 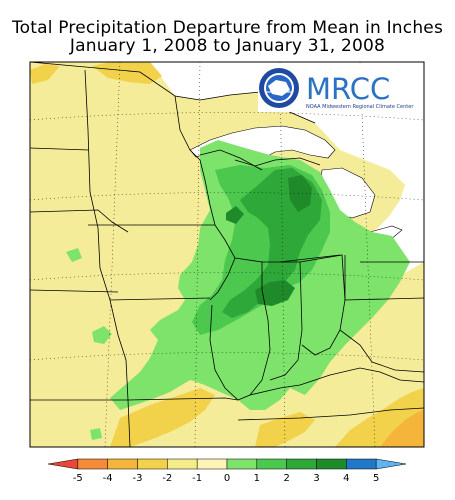 I want to click on legend-tick-label: 5, so click(x=376, y=478).